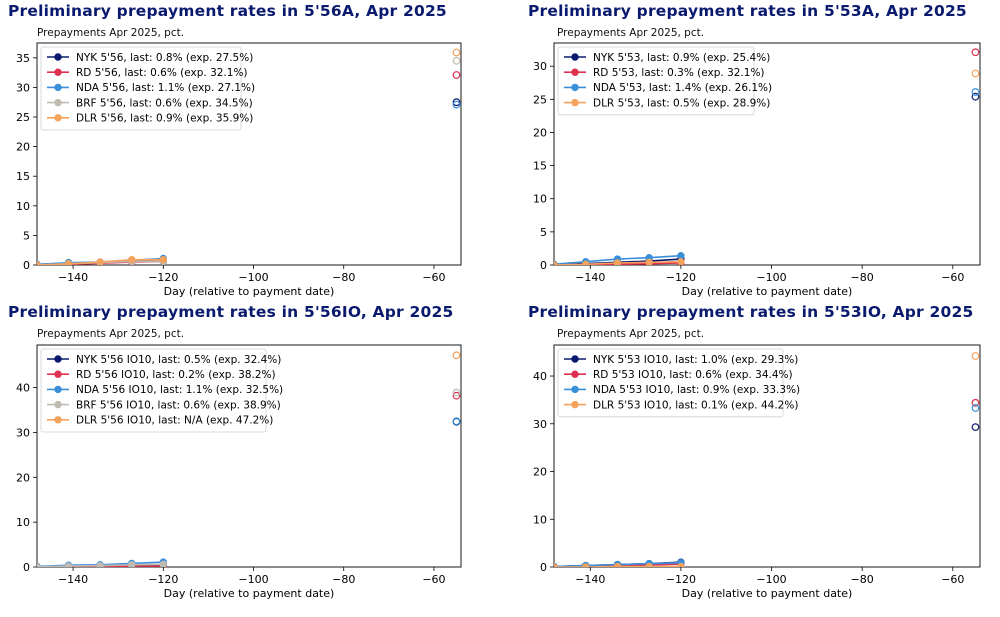 The image size is (1000, 617). Describe the element at coordinates (681, 58) in the screenshot. I see `legend-entry: NYK 5'53, last: 0.9% (exp. 25.4%)` at that location.